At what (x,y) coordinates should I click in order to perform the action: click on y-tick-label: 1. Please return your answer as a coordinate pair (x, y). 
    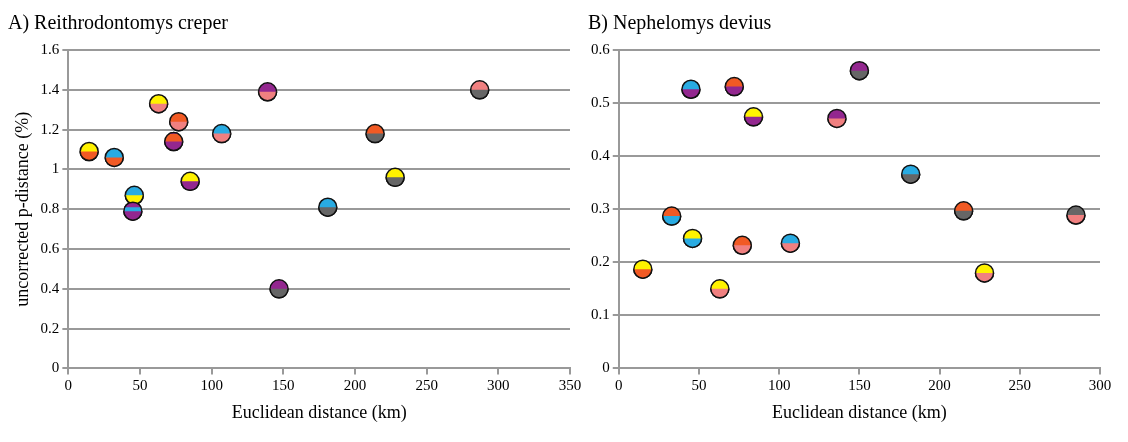
    Looking at the image, I should click on (55, 168).